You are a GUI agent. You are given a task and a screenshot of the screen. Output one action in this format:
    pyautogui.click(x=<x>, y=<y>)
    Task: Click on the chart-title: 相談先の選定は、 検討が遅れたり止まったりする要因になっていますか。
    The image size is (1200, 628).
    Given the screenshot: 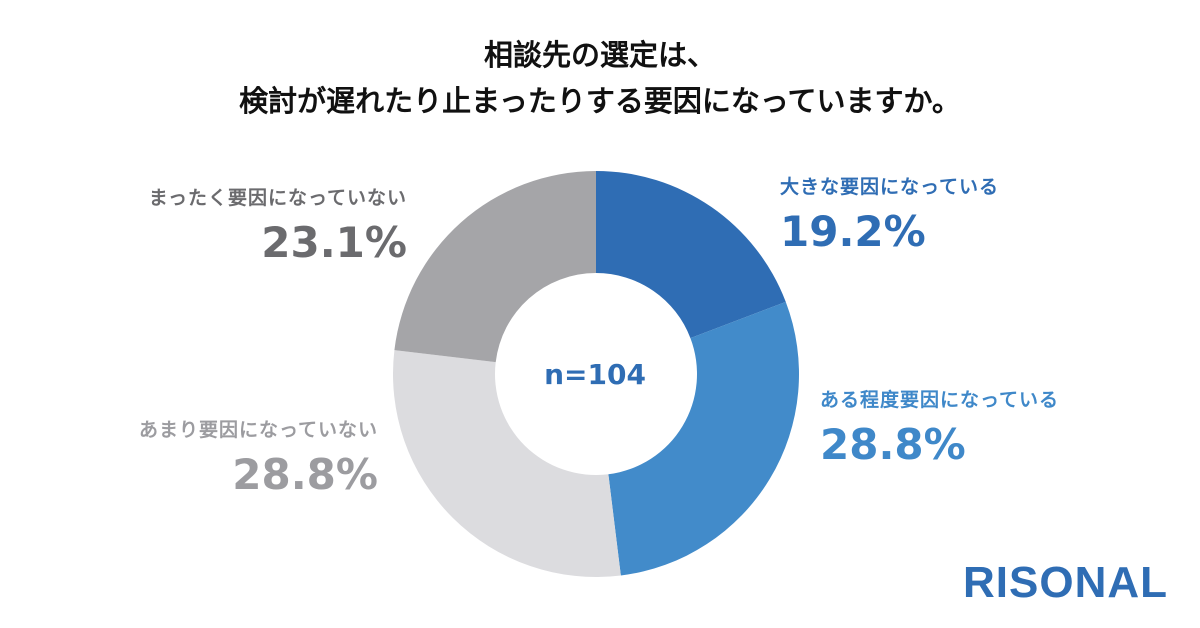 What is the action you would take?
    pyautogui.click(x=600, y=78)
    